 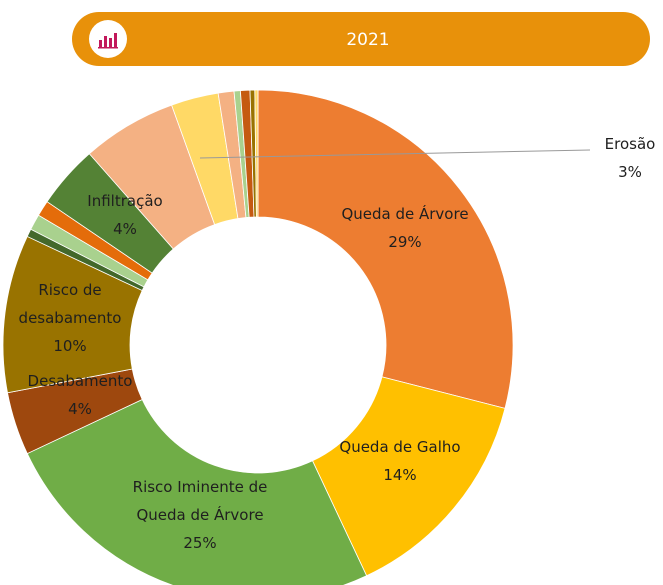 I want to click on header-bar, so click(x=361, y=39).